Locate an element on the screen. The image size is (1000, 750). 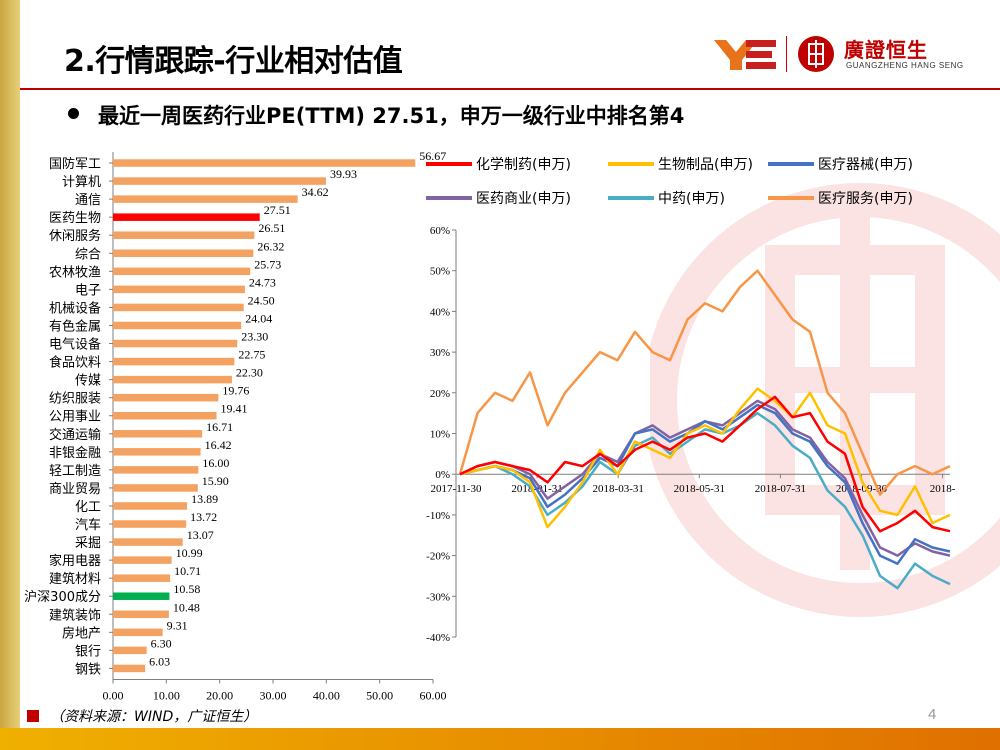
bar-value-label: 24.04 is located at coordinates (258, 318).